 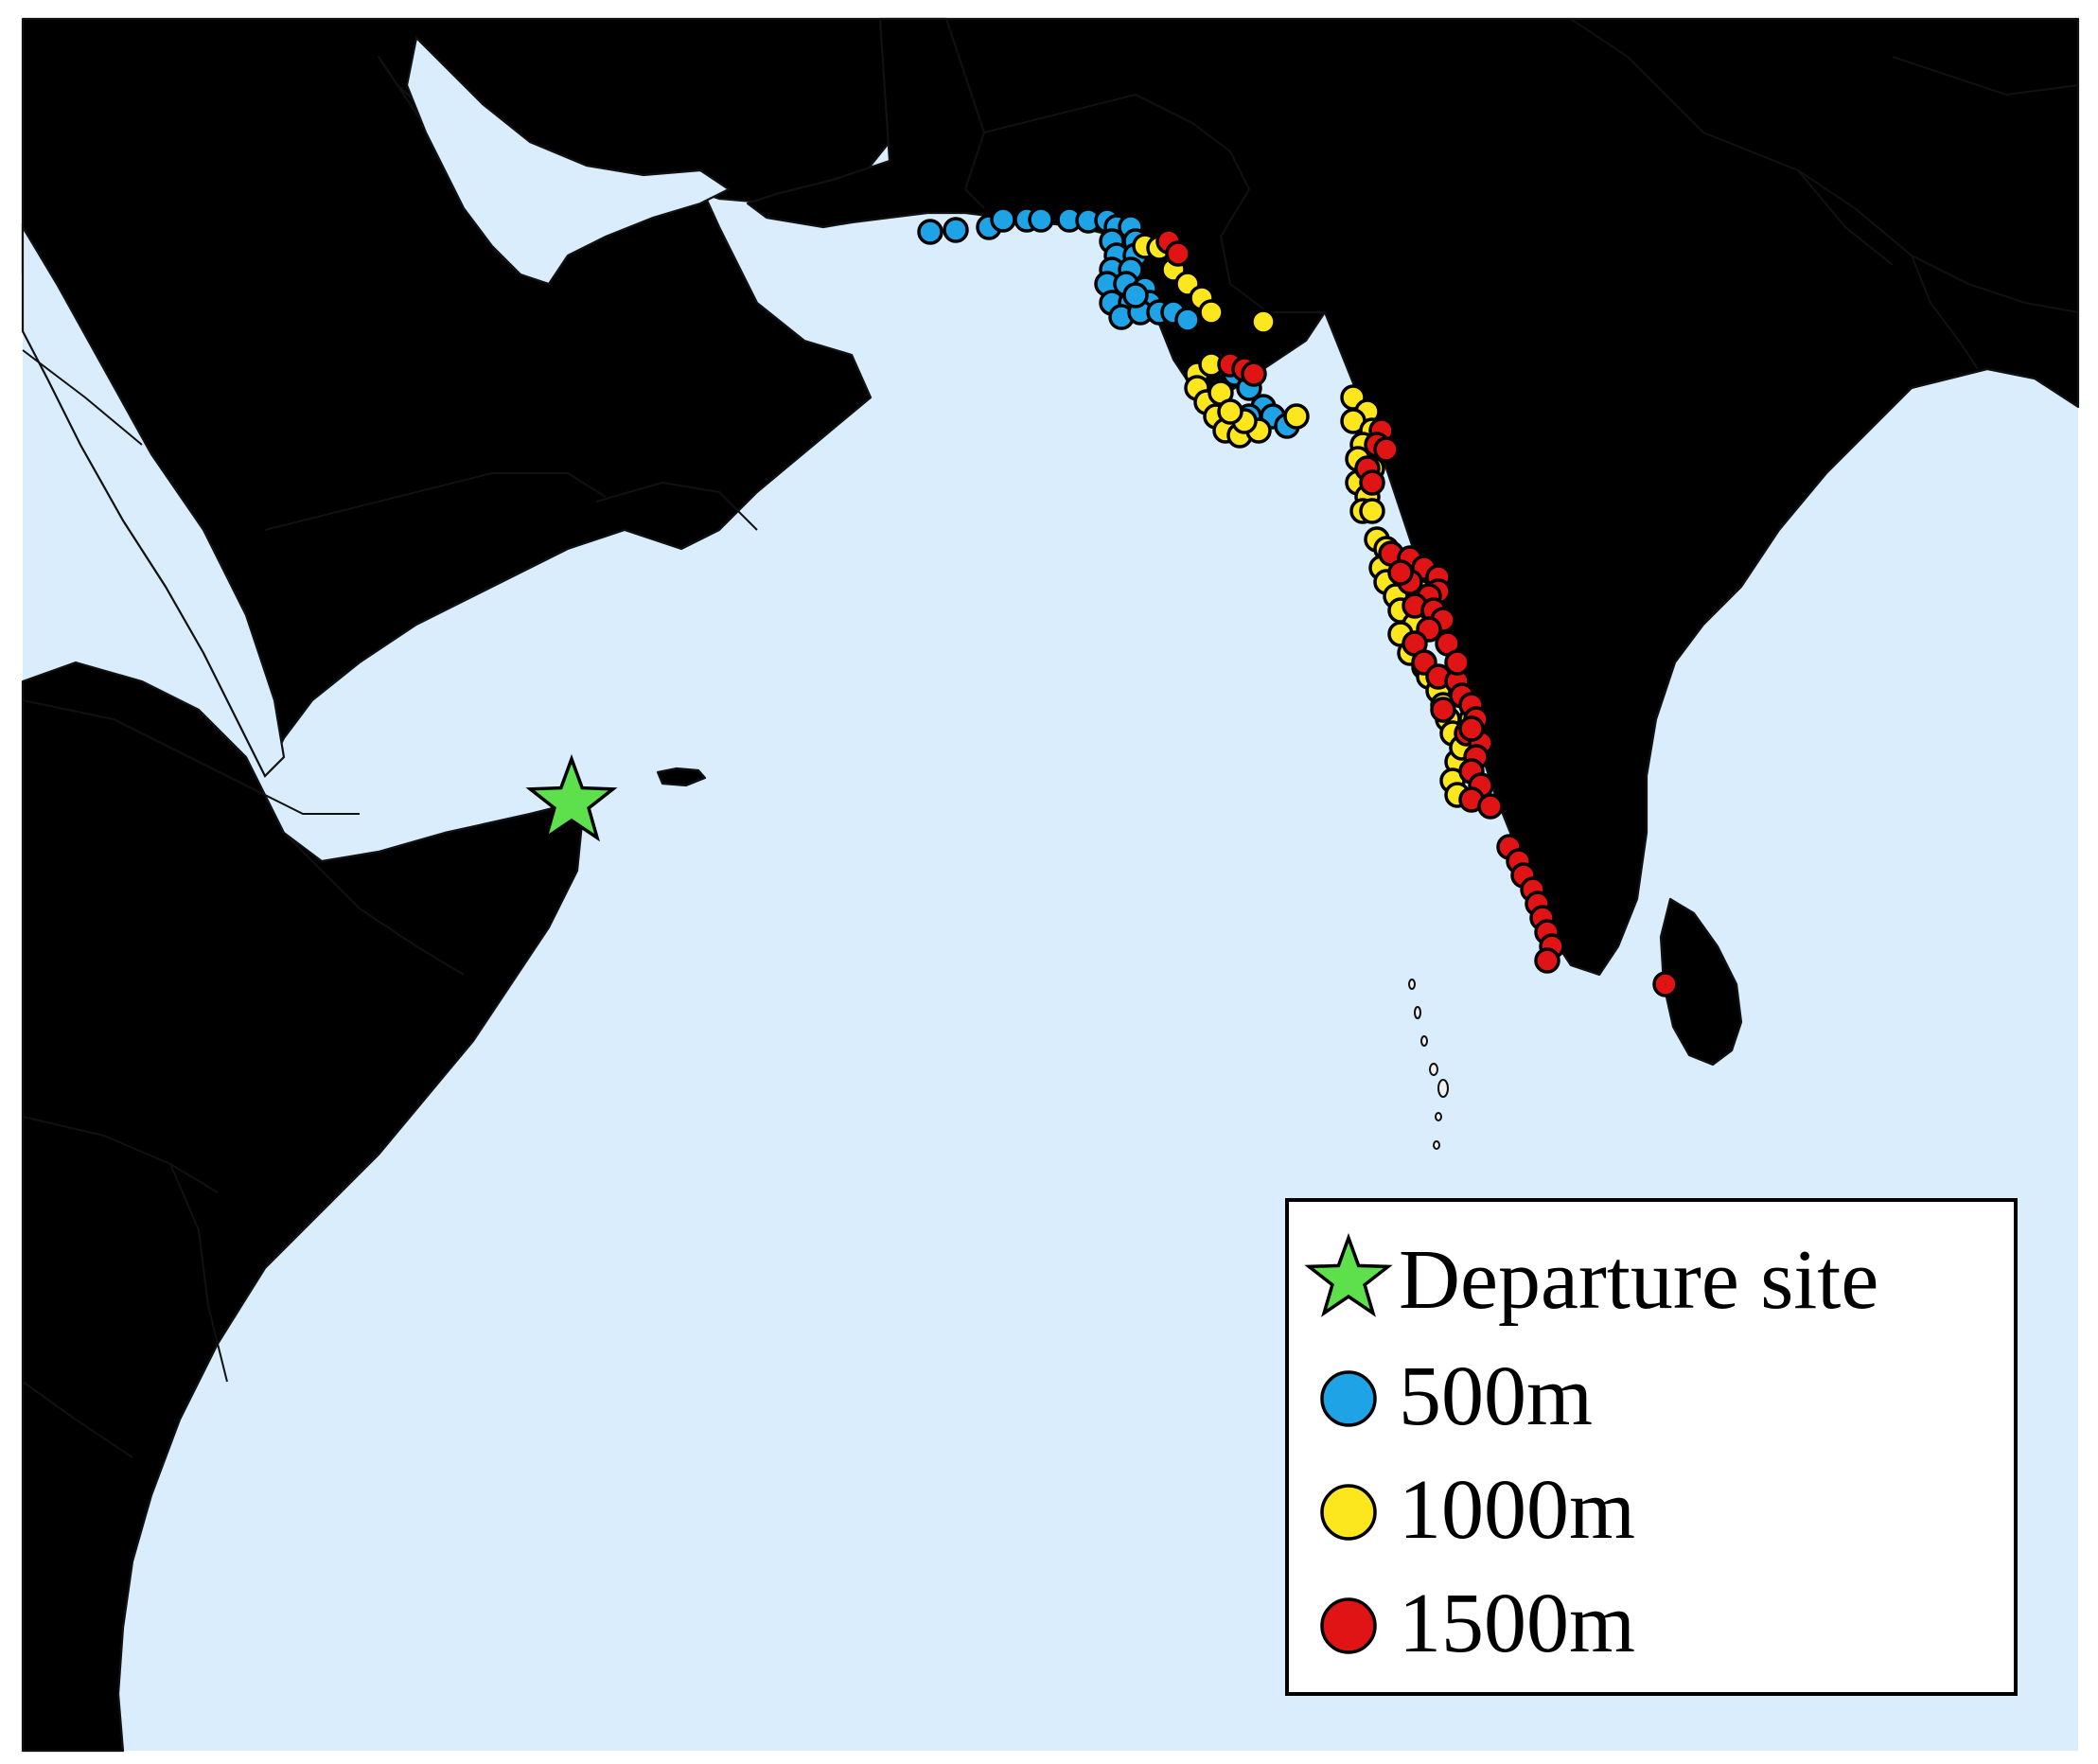 I want to click on maldives, so click(x=1428, y=1064).